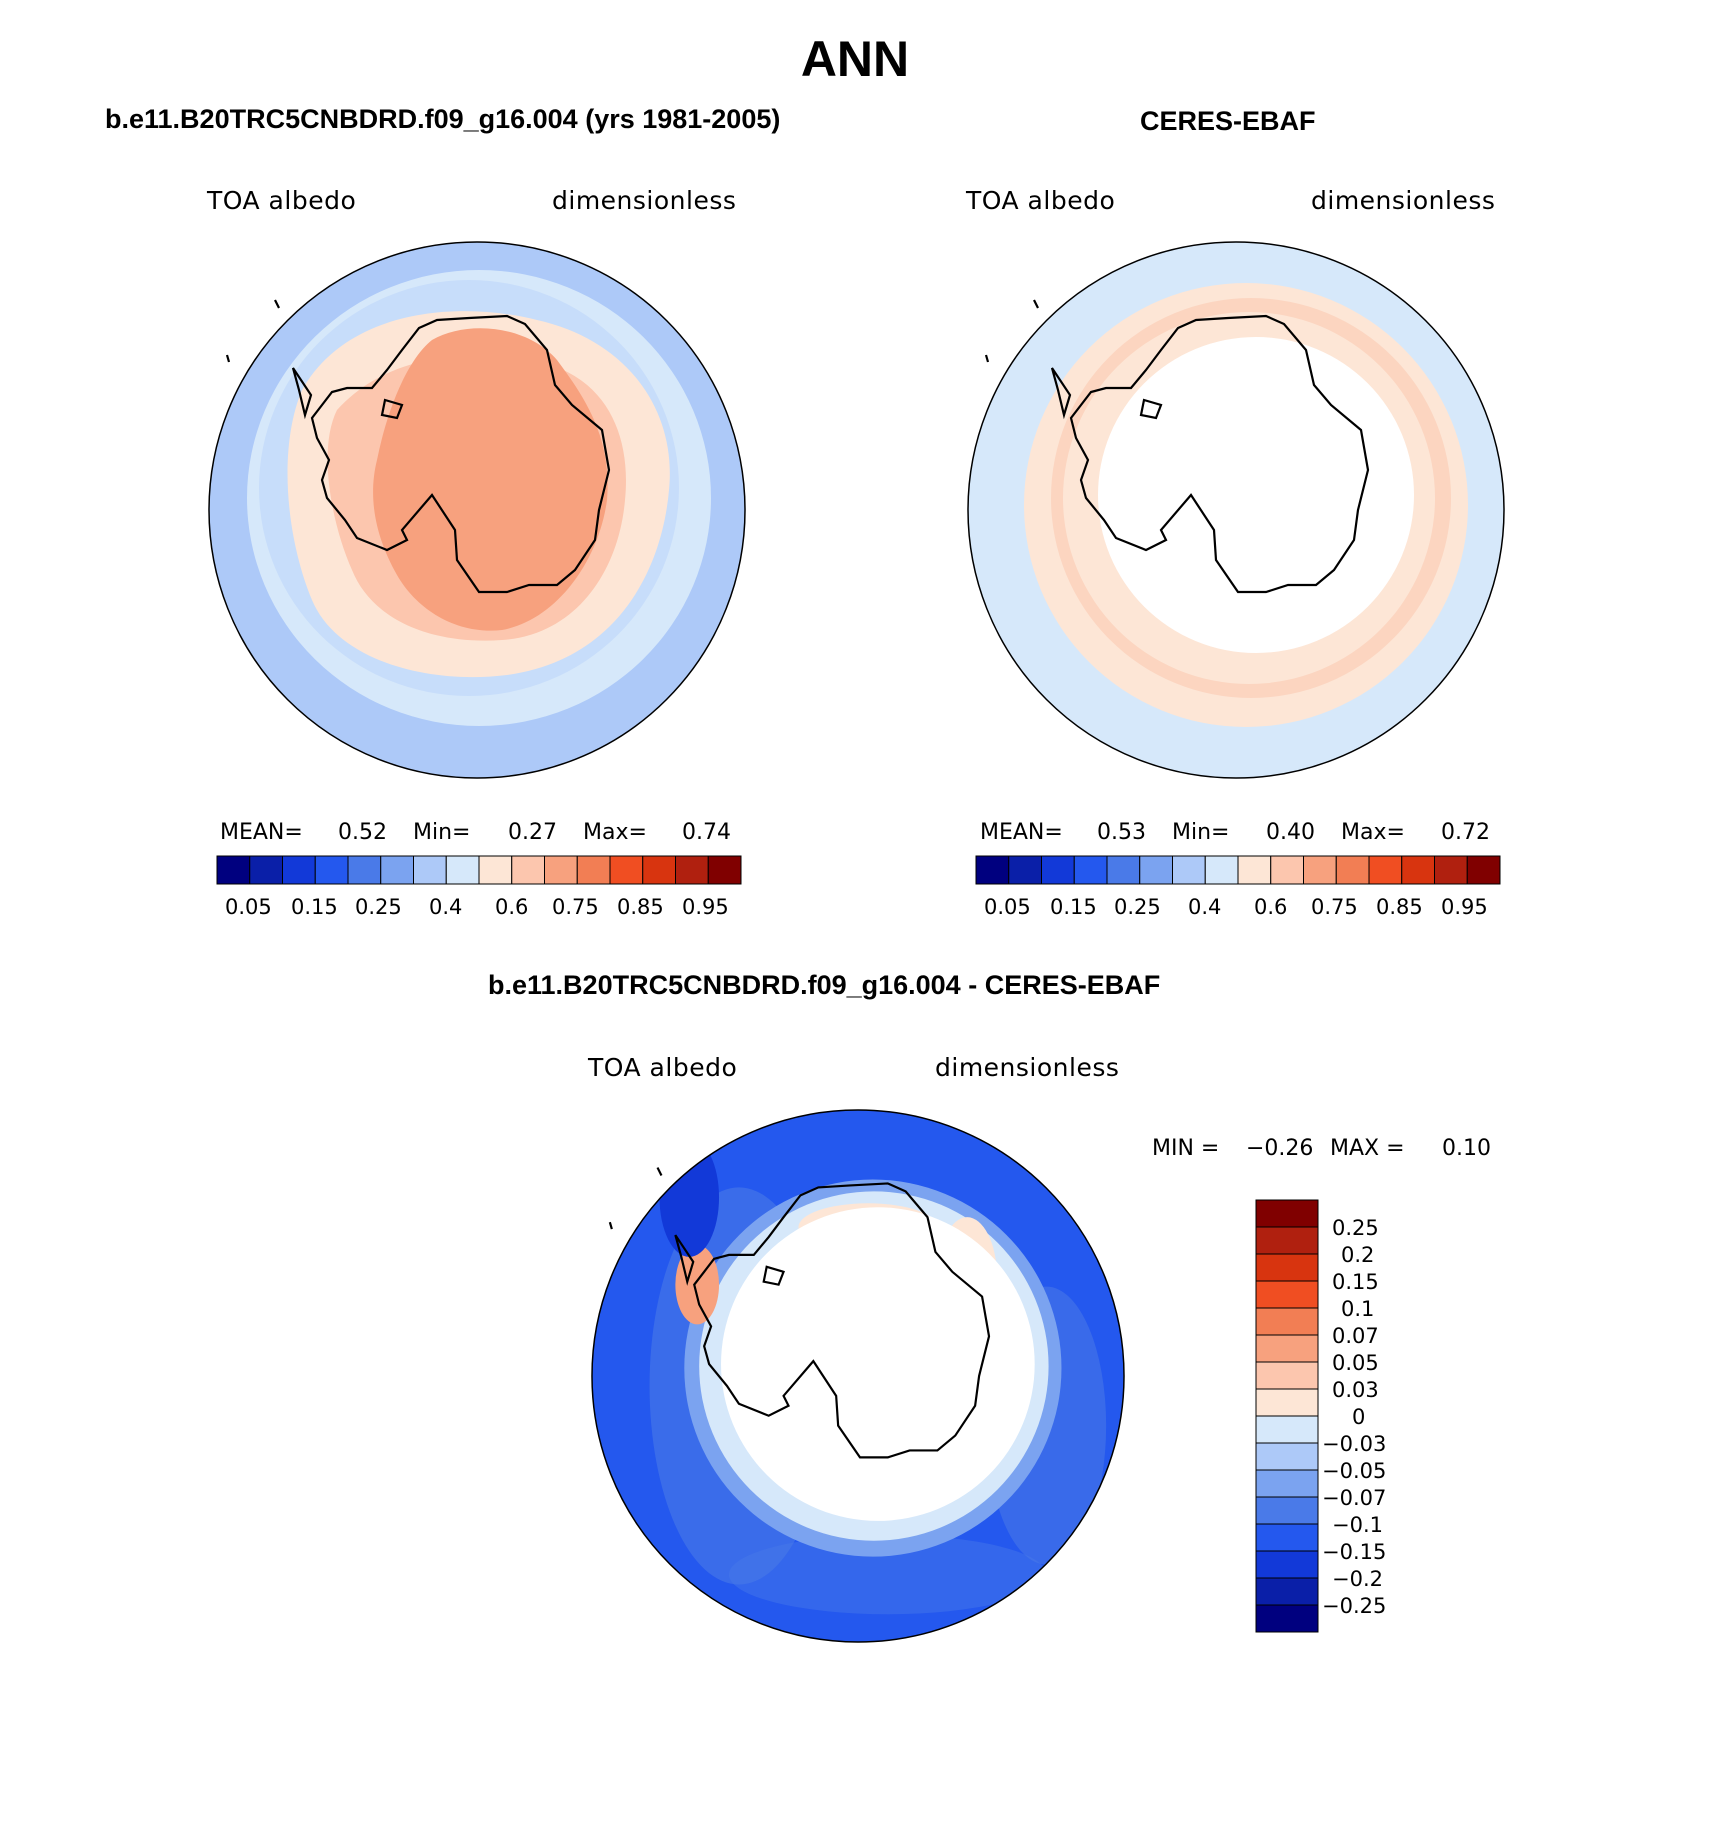 The height and width of the screenshot is (1847, 1710). What do you see at coordinates (1228, 121) in the screenshot?
I see `panel-2-title: CERES-EBAF` at bounding box center [1228, 121].